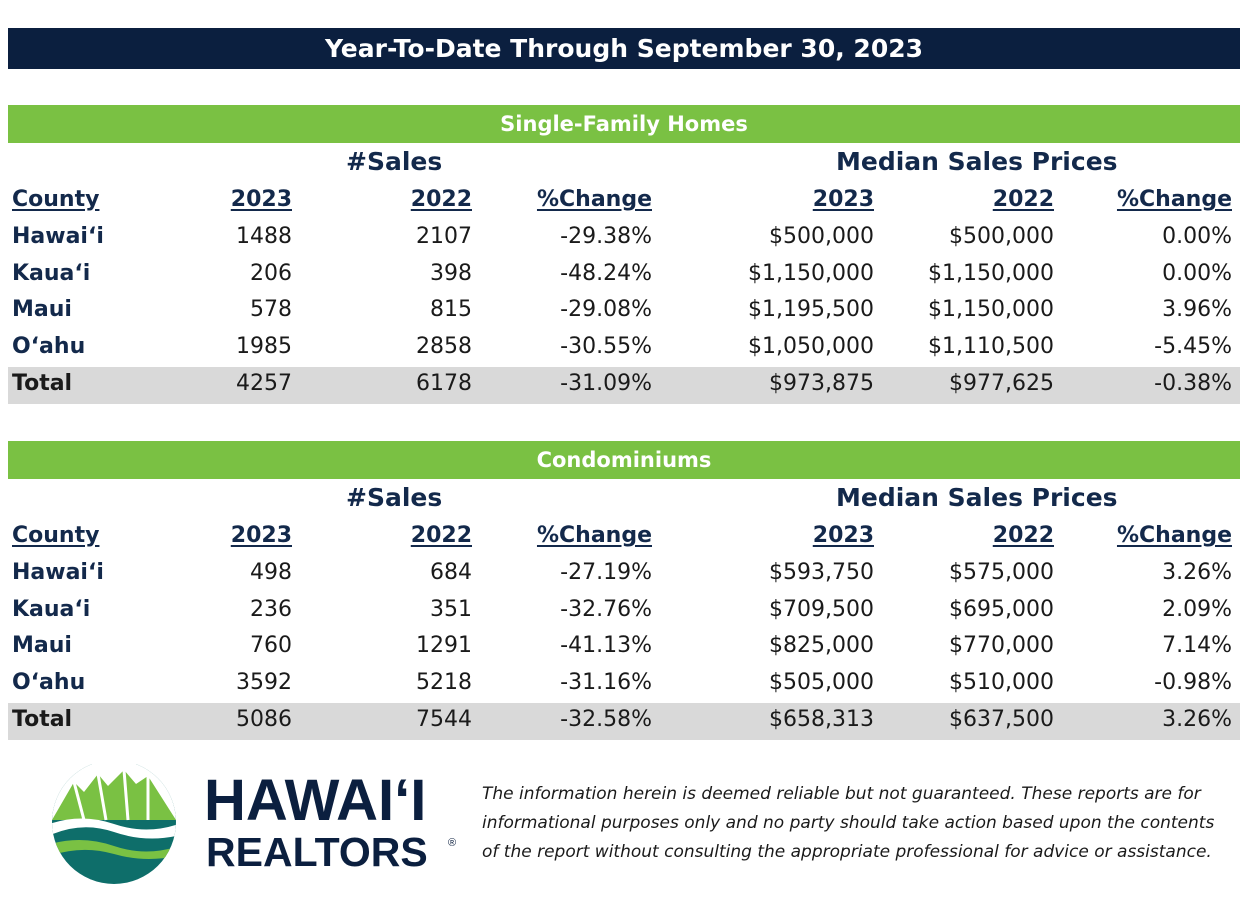 The image size is (1248, 922). What do you see at coordinates (606, 347) in the screenshot?
I see `cell-sales-change: -30.55%` at bounding box center [606, 347].